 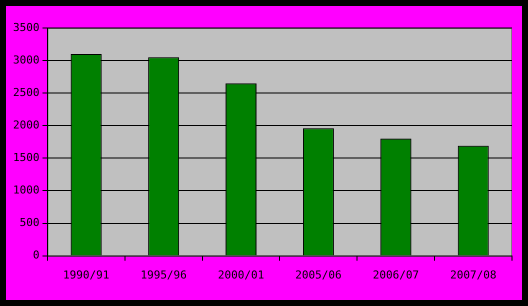 I want to click on y-tick-label: 500, so click(x=30, y=223).